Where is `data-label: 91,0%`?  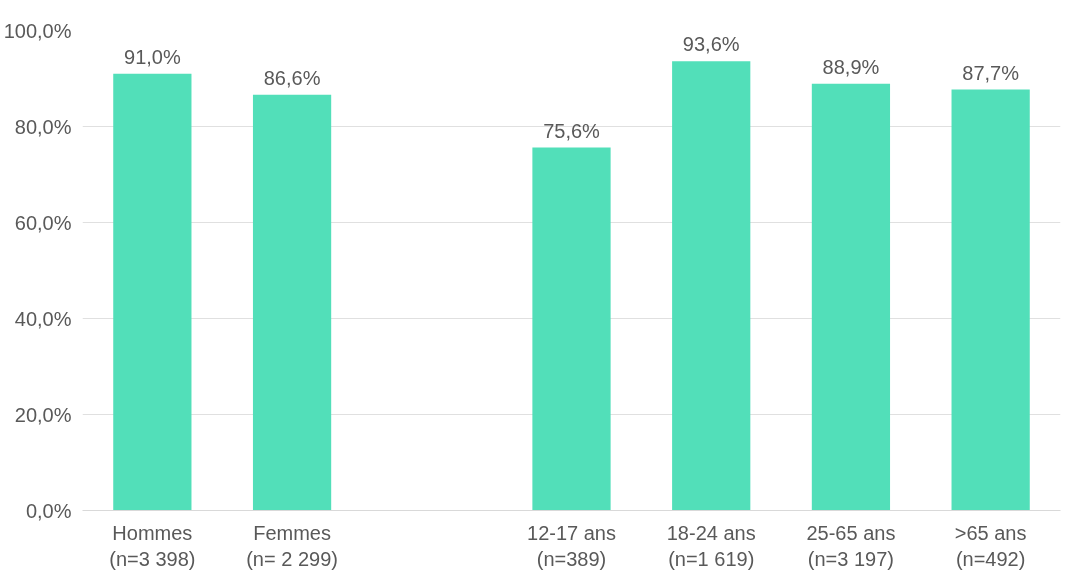
data-label: 91,0% is located at coordinates (152, 56).